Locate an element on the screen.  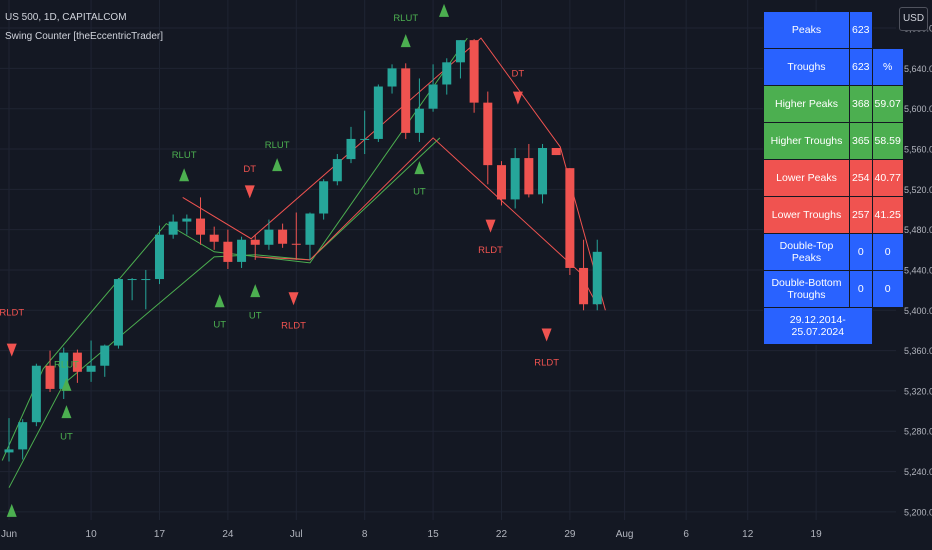
time-tick-label: 22 is located at coordinates (502, 534).